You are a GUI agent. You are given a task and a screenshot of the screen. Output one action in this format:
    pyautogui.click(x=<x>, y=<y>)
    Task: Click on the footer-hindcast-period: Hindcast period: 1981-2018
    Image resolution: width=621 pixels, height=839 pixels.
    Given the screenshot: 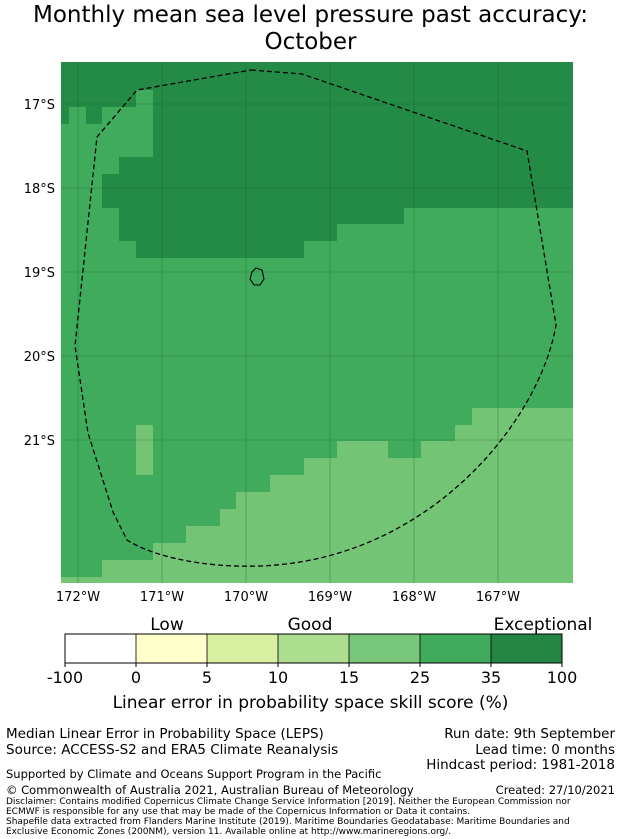 What is the action you would take?
    pyautogui.click(x=520, y=765)
    